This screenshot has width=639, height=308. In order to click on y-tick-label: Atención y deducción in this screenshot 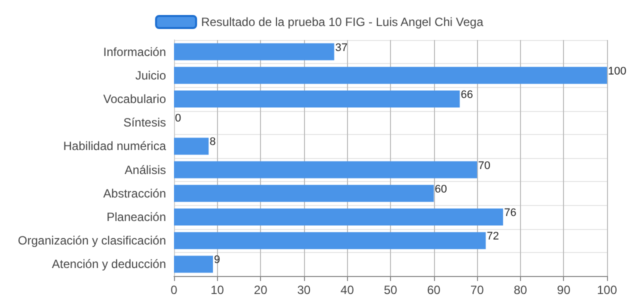, I will do `click(109, 264)`.